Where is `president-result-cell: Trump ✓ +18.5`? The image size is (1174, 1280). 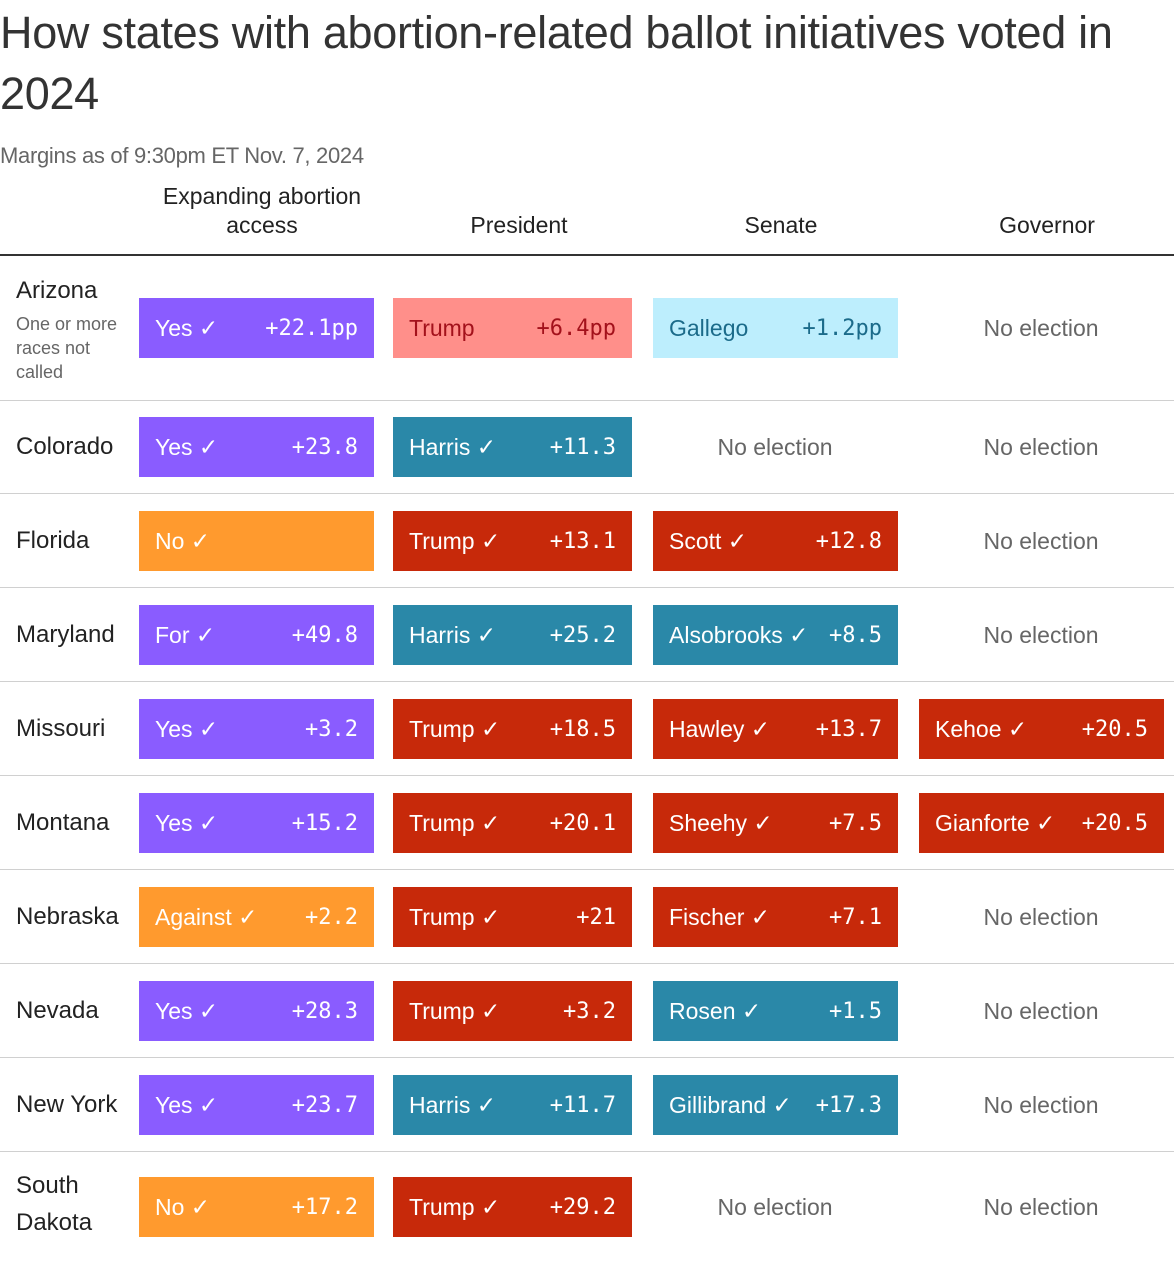 president-result-cell: Trump ✓ +18.5 is located at coordinates (512, 729).